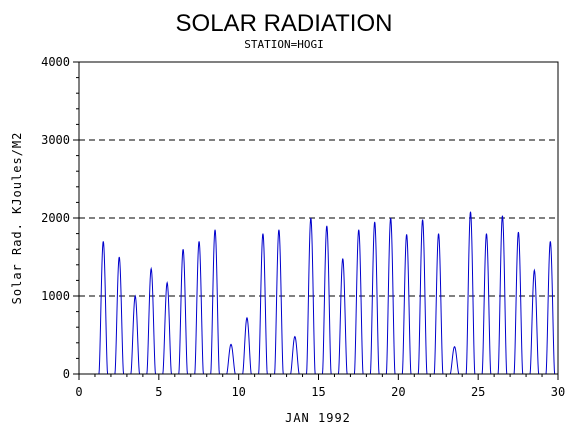  I want to click on y-tick-label: 4000, so click(55, 62).